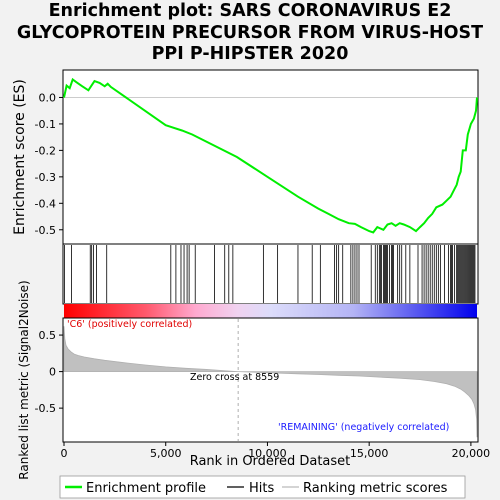 This screenshot has height=500, width=500. What do you see at coordinates (363, 427) in the screenshot?
I see `negative-correlated-label: 'REMAINING' (negatively correlated)` at bounding box center [363, 427].